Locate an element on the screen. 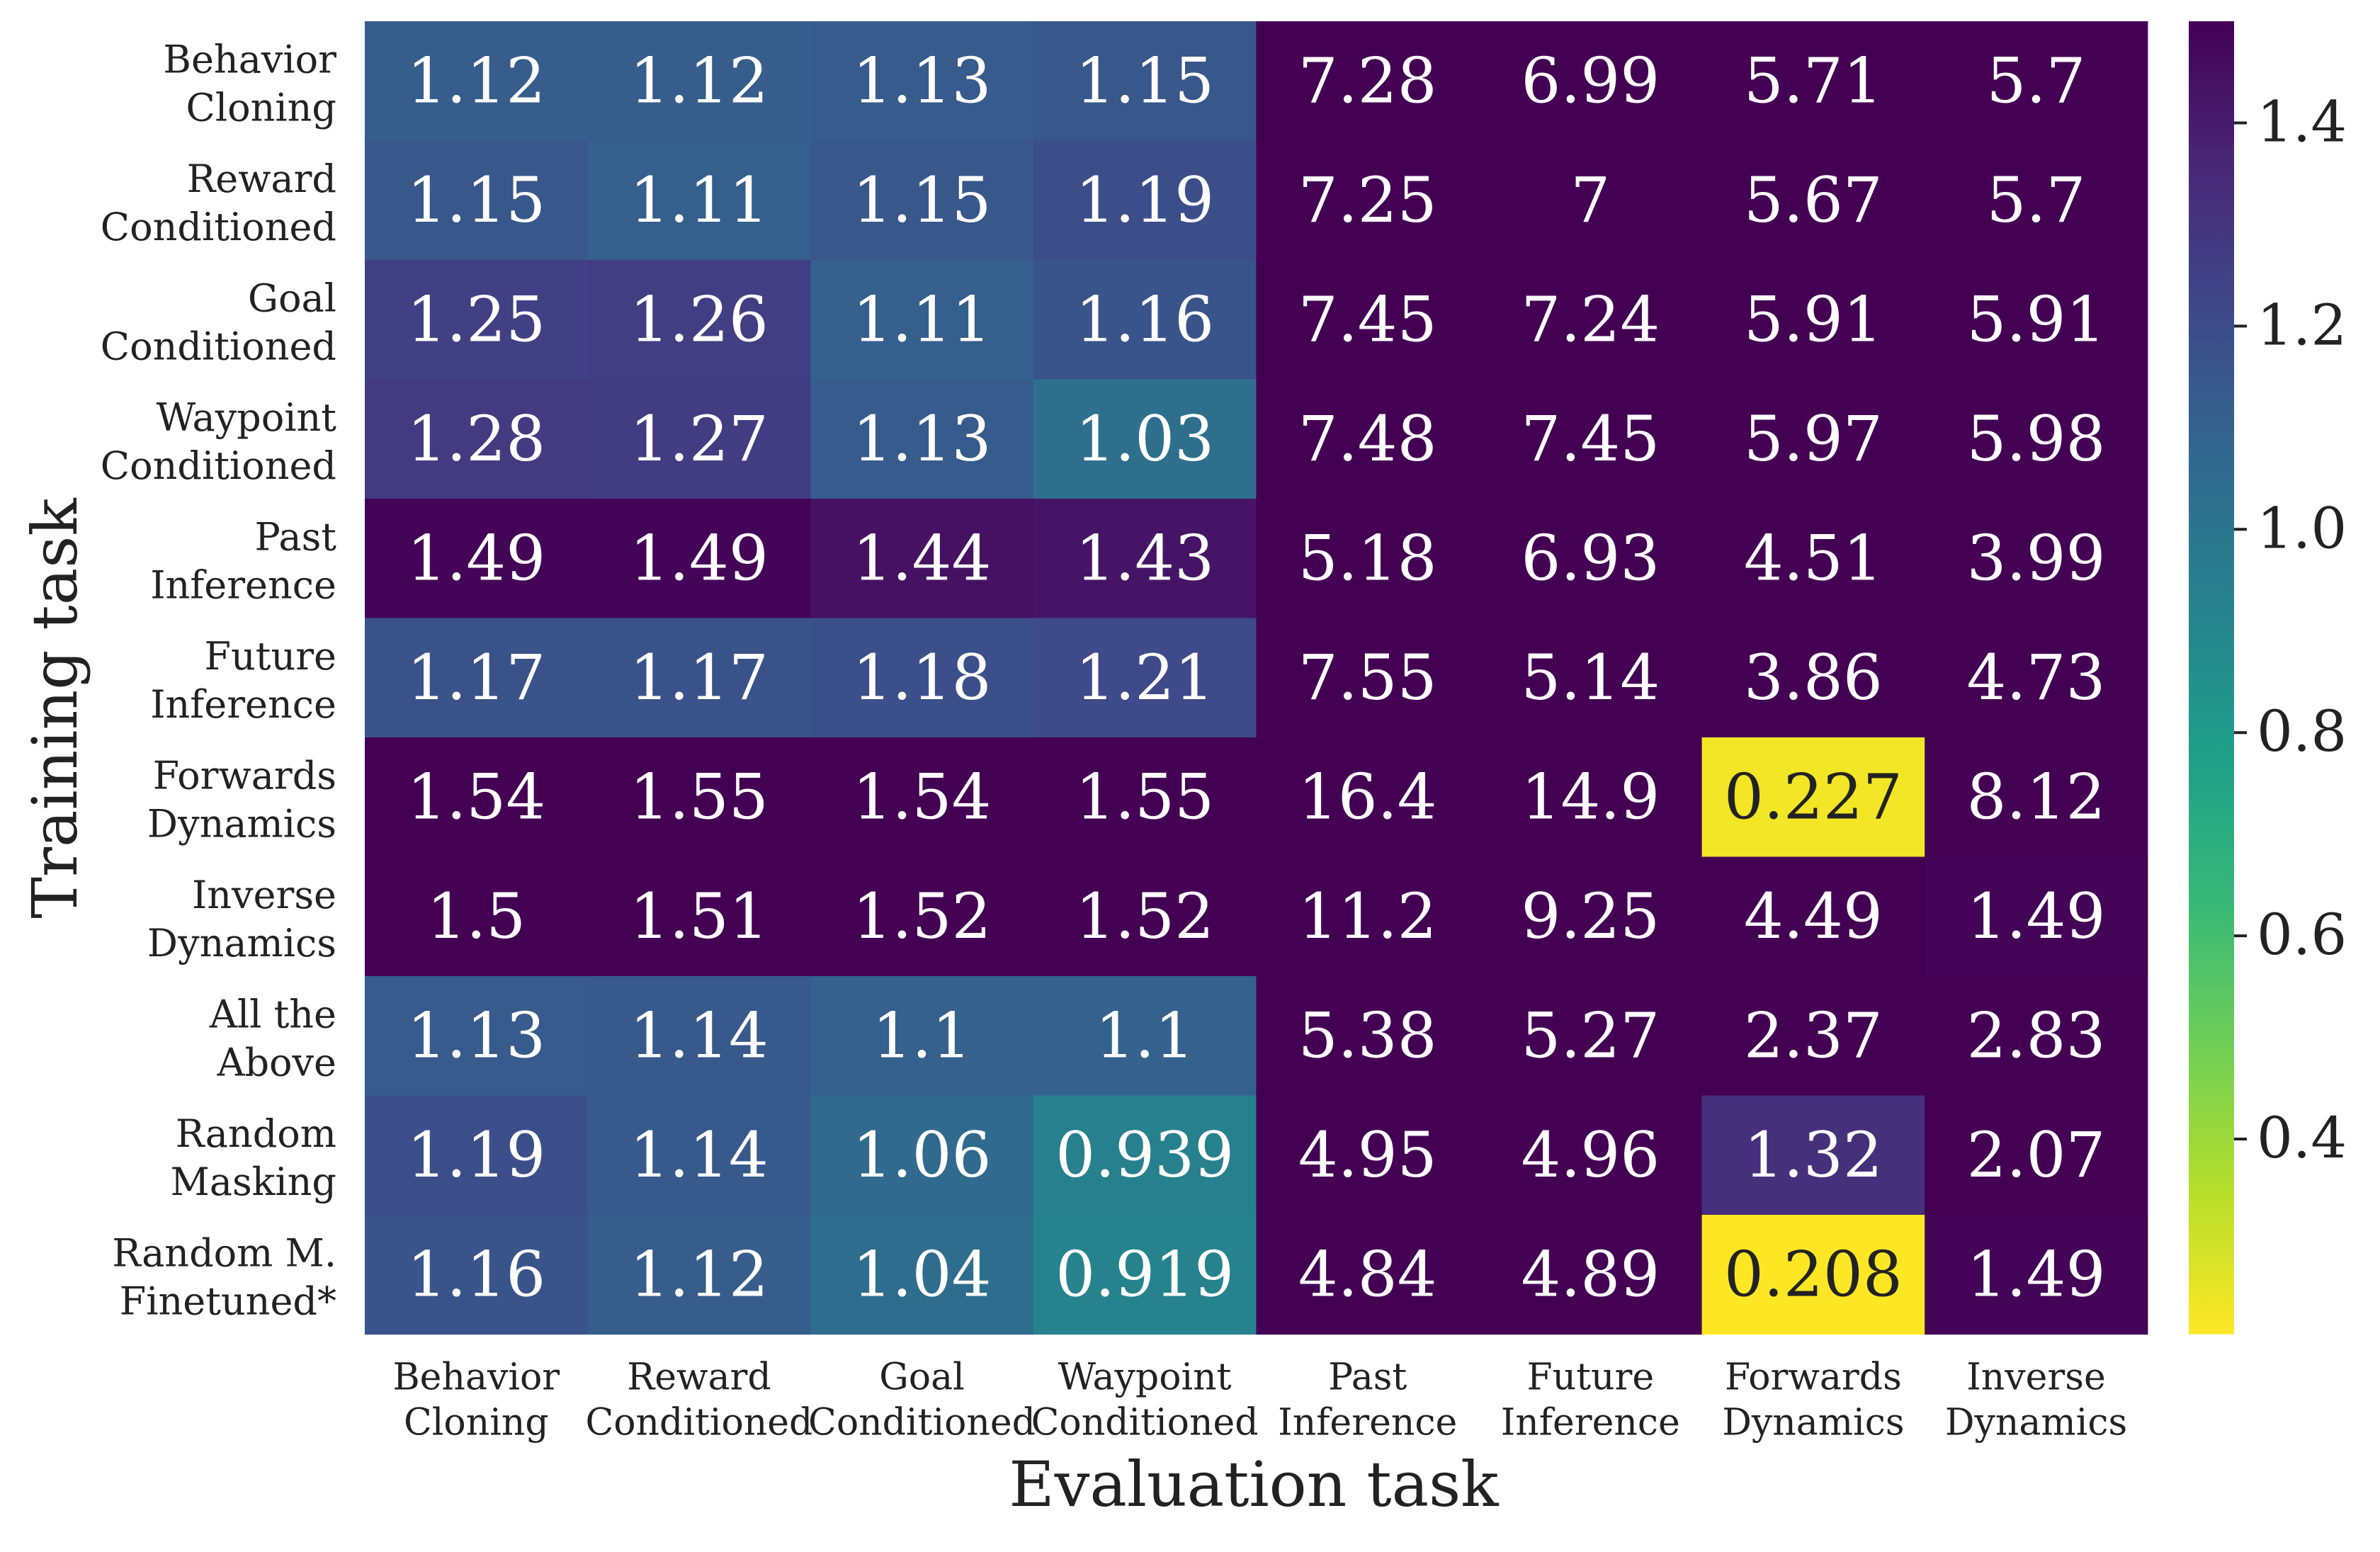  cell-value-label: 7.24 is located at coordinates (1591, 319).